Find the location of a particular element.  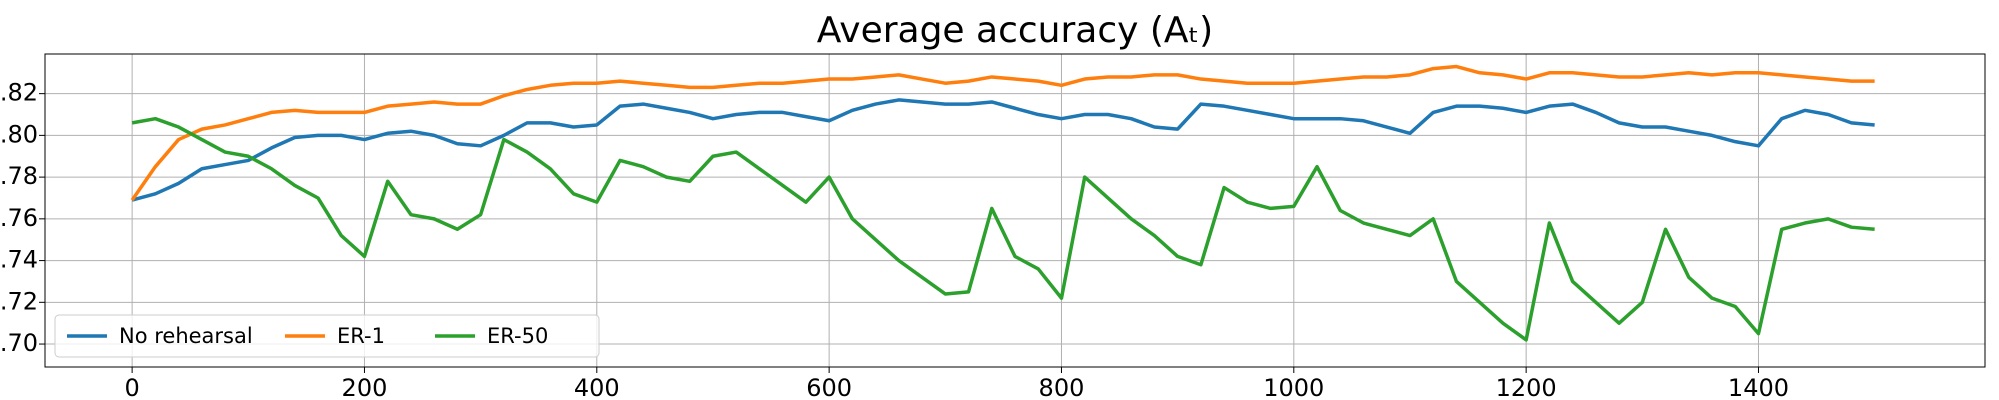

chart-title: Average accuracy (Aₜ) is located at coordinates (1015, 30).